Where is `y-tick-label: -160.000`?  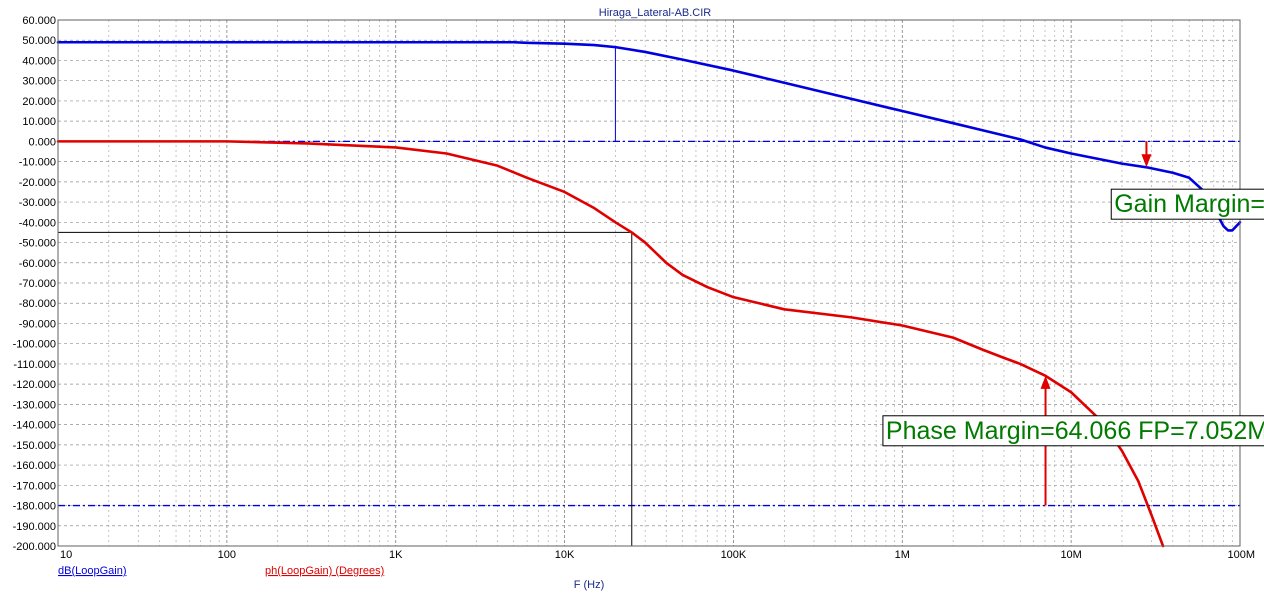 y-tick-label: -160.000 is located at coordinates (34, 466).